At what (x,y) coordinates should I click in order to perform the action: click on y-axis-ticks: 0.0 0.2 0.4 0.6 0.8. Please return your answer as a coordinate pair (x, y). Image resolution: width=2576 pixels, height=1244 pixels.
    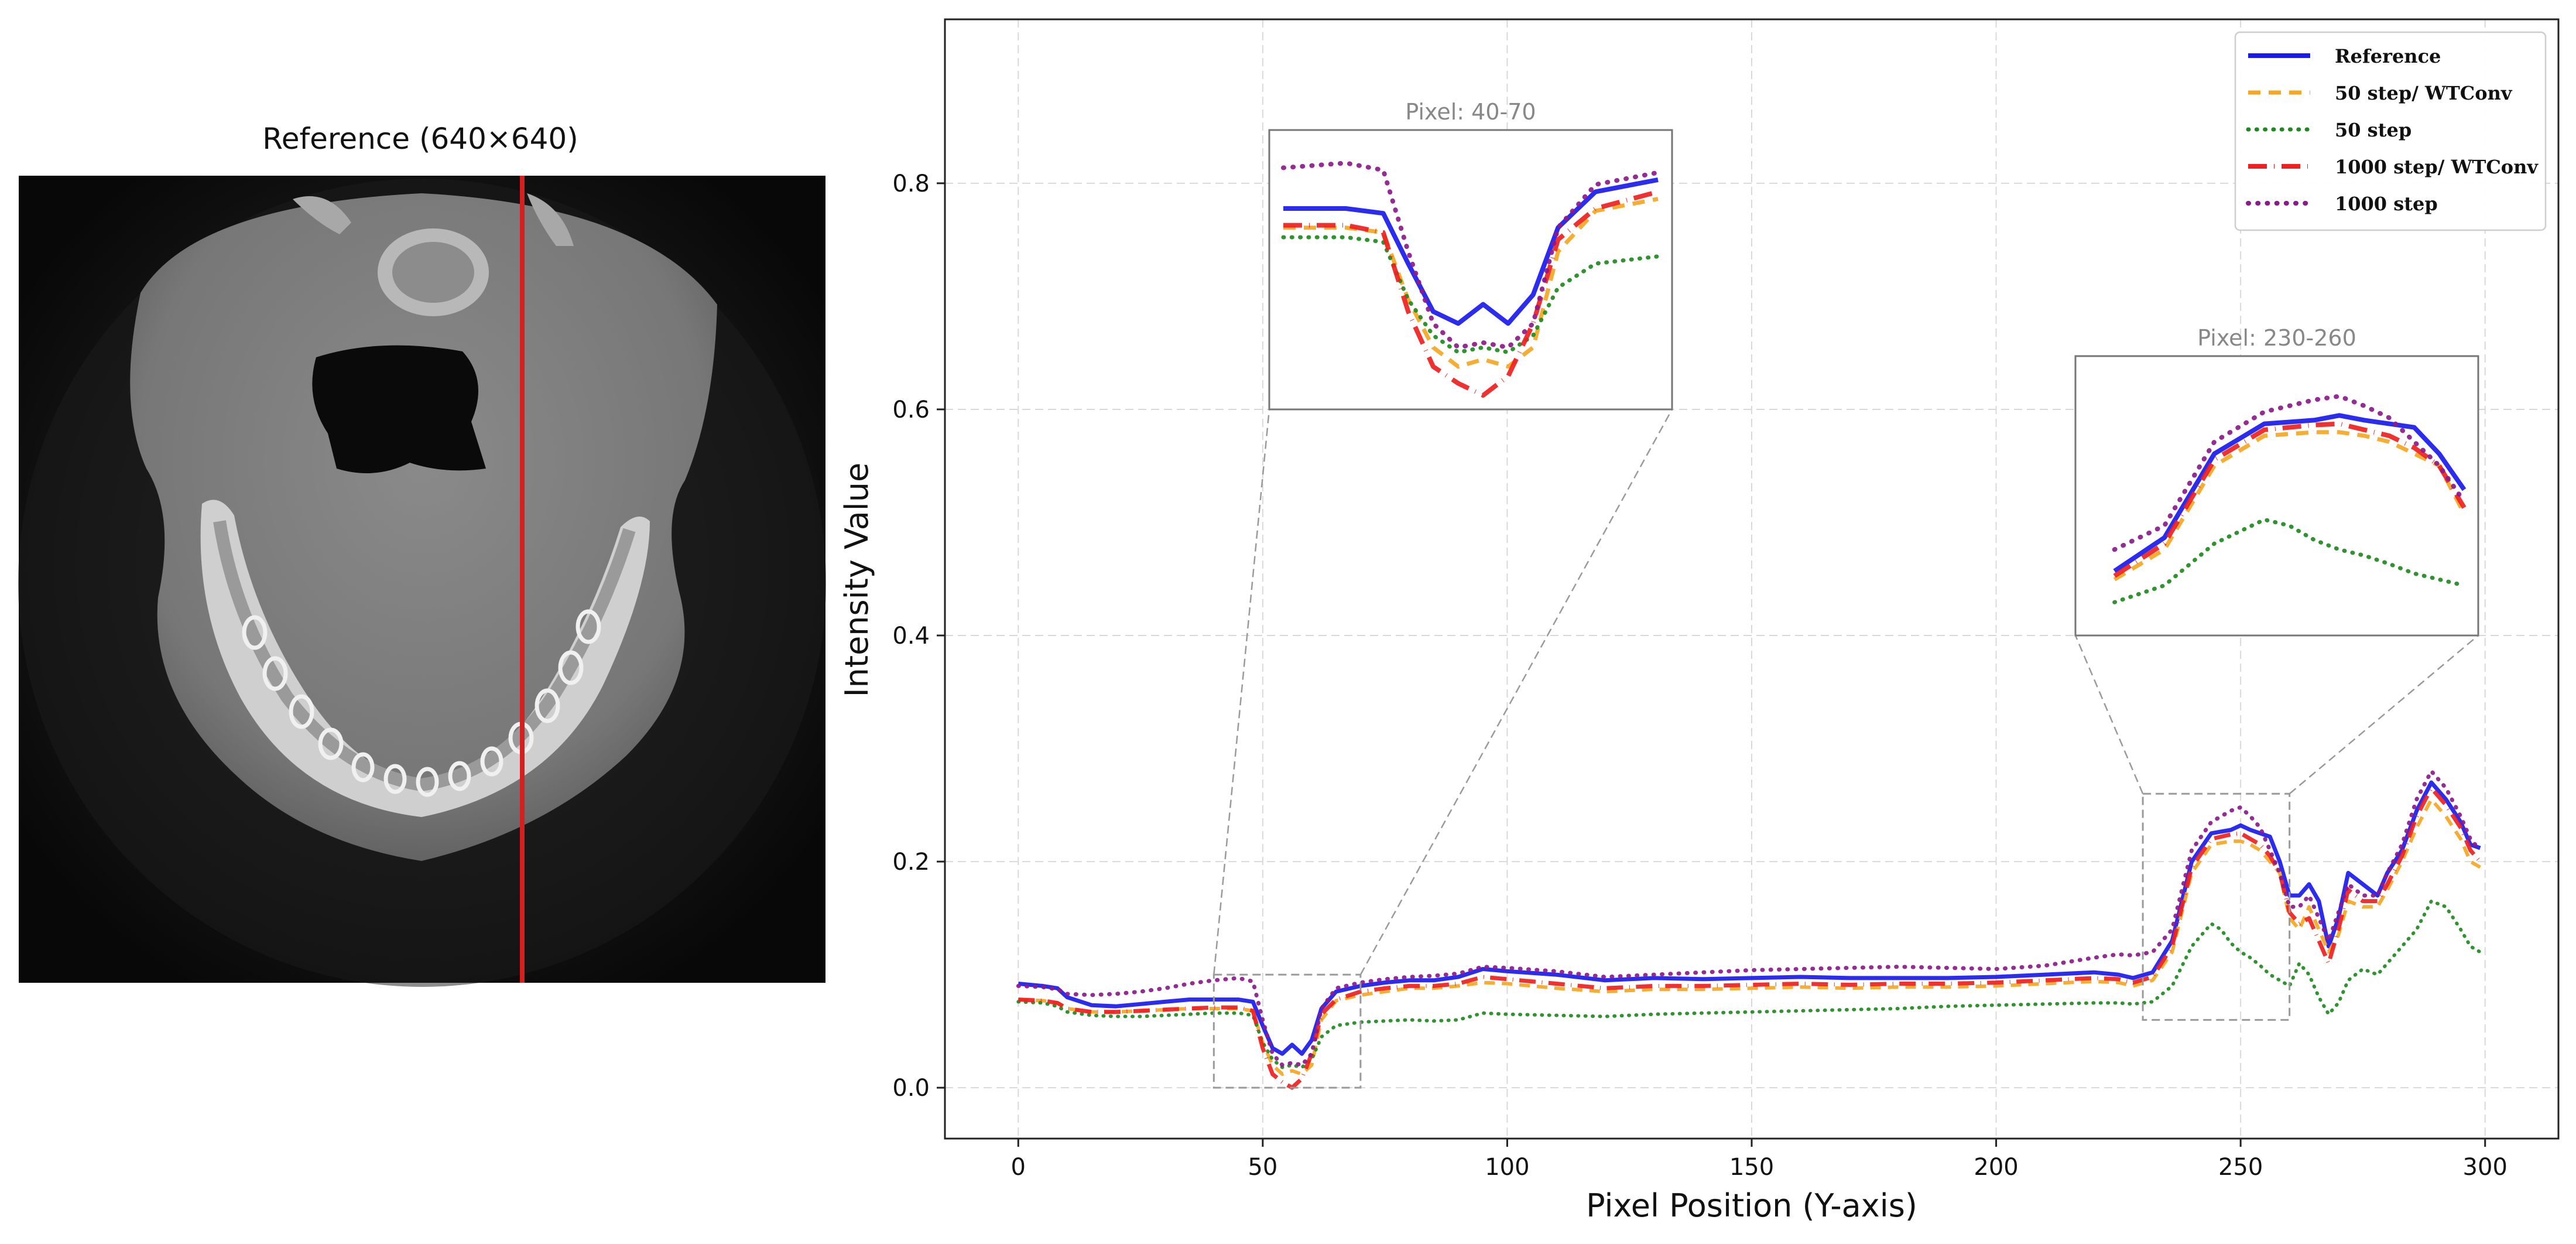
    Looking at the image, I should click on (918, 636).